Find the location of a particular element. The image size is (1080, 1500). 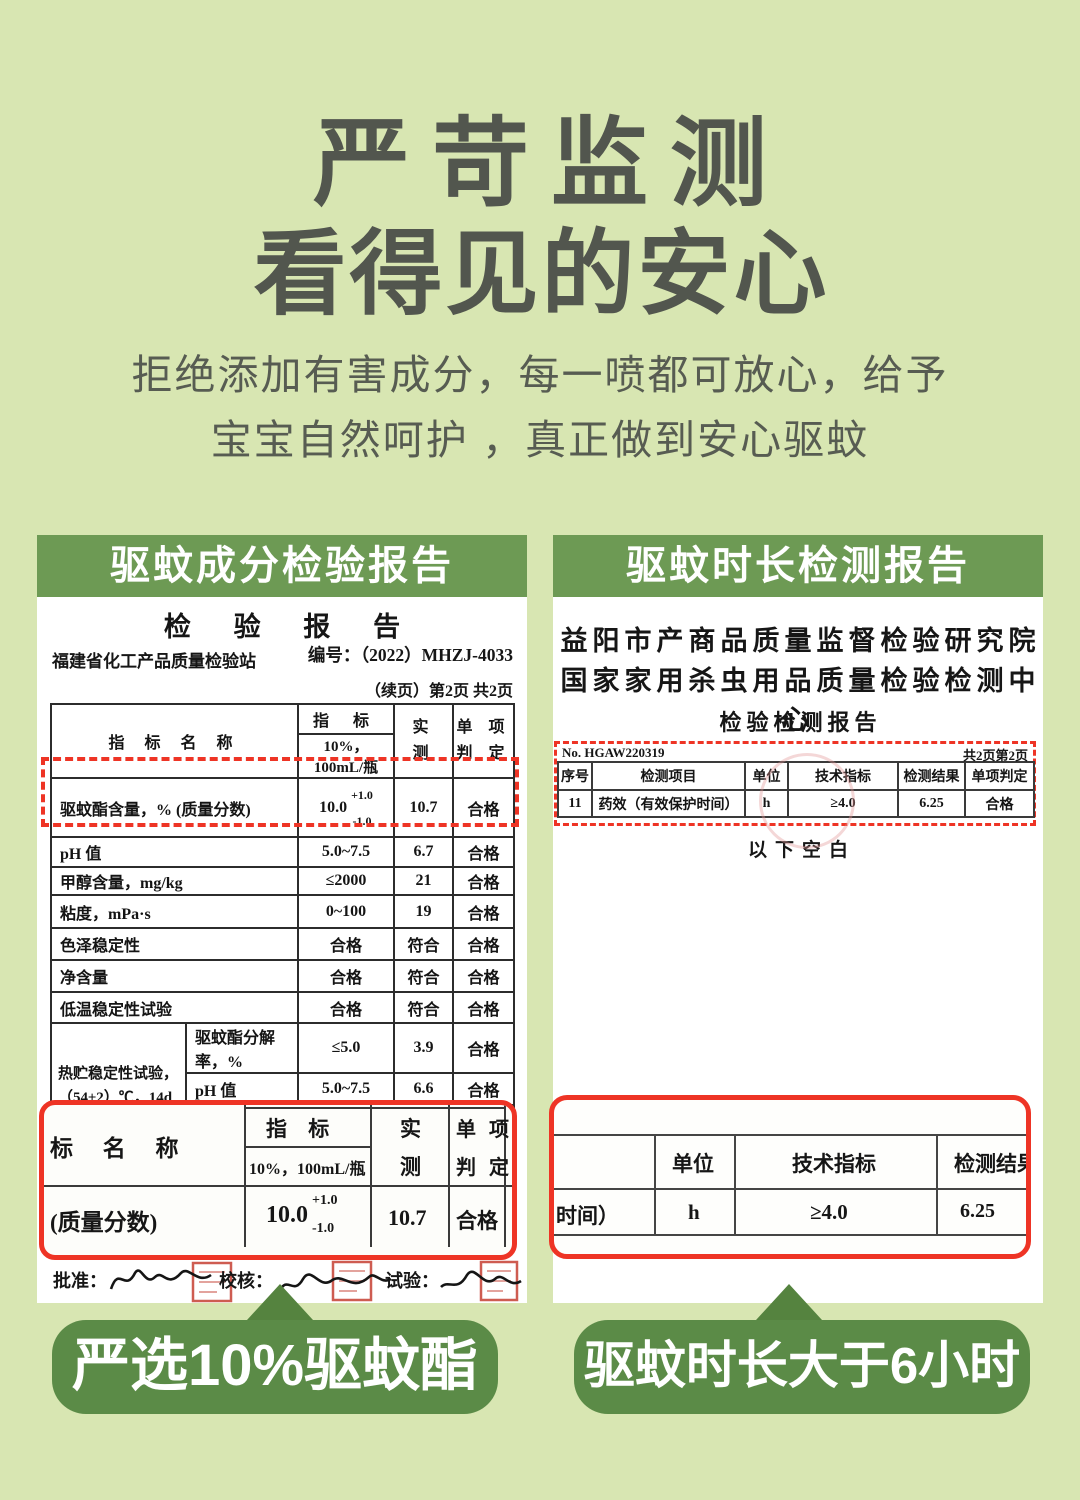

zoom-col-name: 标 名 称 is located at coordinates (120, 1148).